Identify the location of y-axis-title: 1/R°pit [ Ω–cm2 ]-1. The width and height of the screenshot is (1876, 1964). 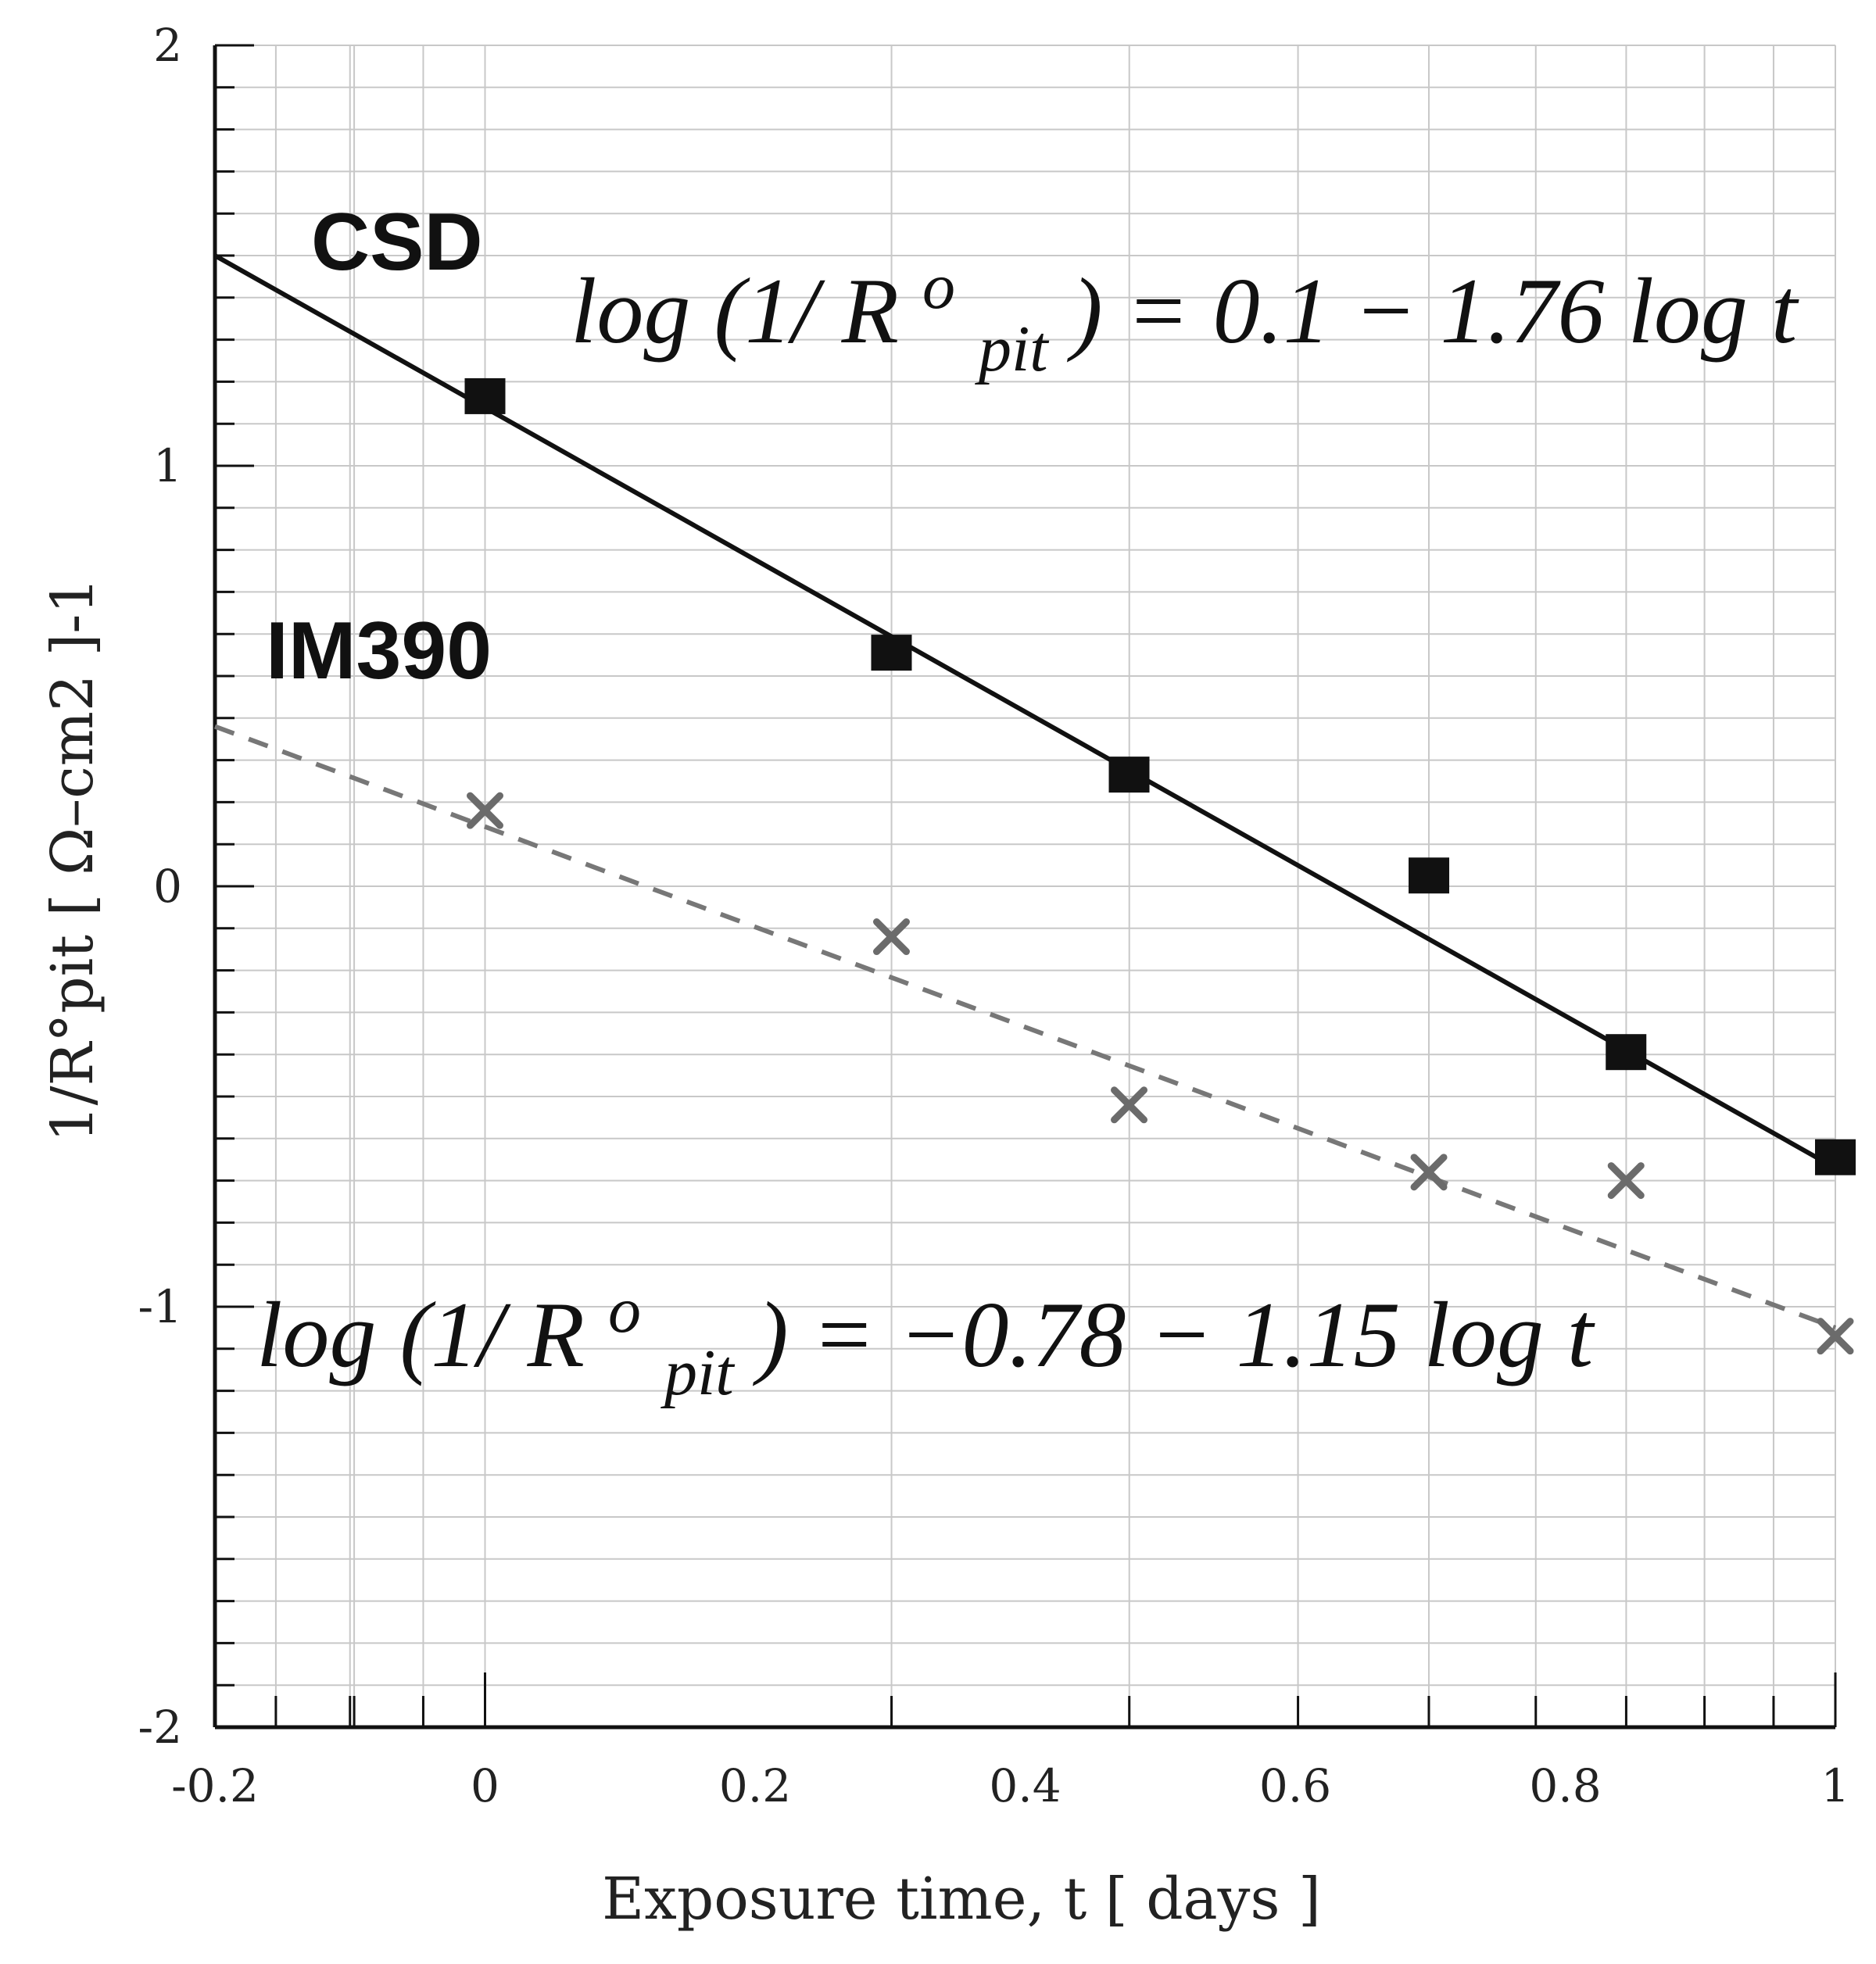
(72, 860).